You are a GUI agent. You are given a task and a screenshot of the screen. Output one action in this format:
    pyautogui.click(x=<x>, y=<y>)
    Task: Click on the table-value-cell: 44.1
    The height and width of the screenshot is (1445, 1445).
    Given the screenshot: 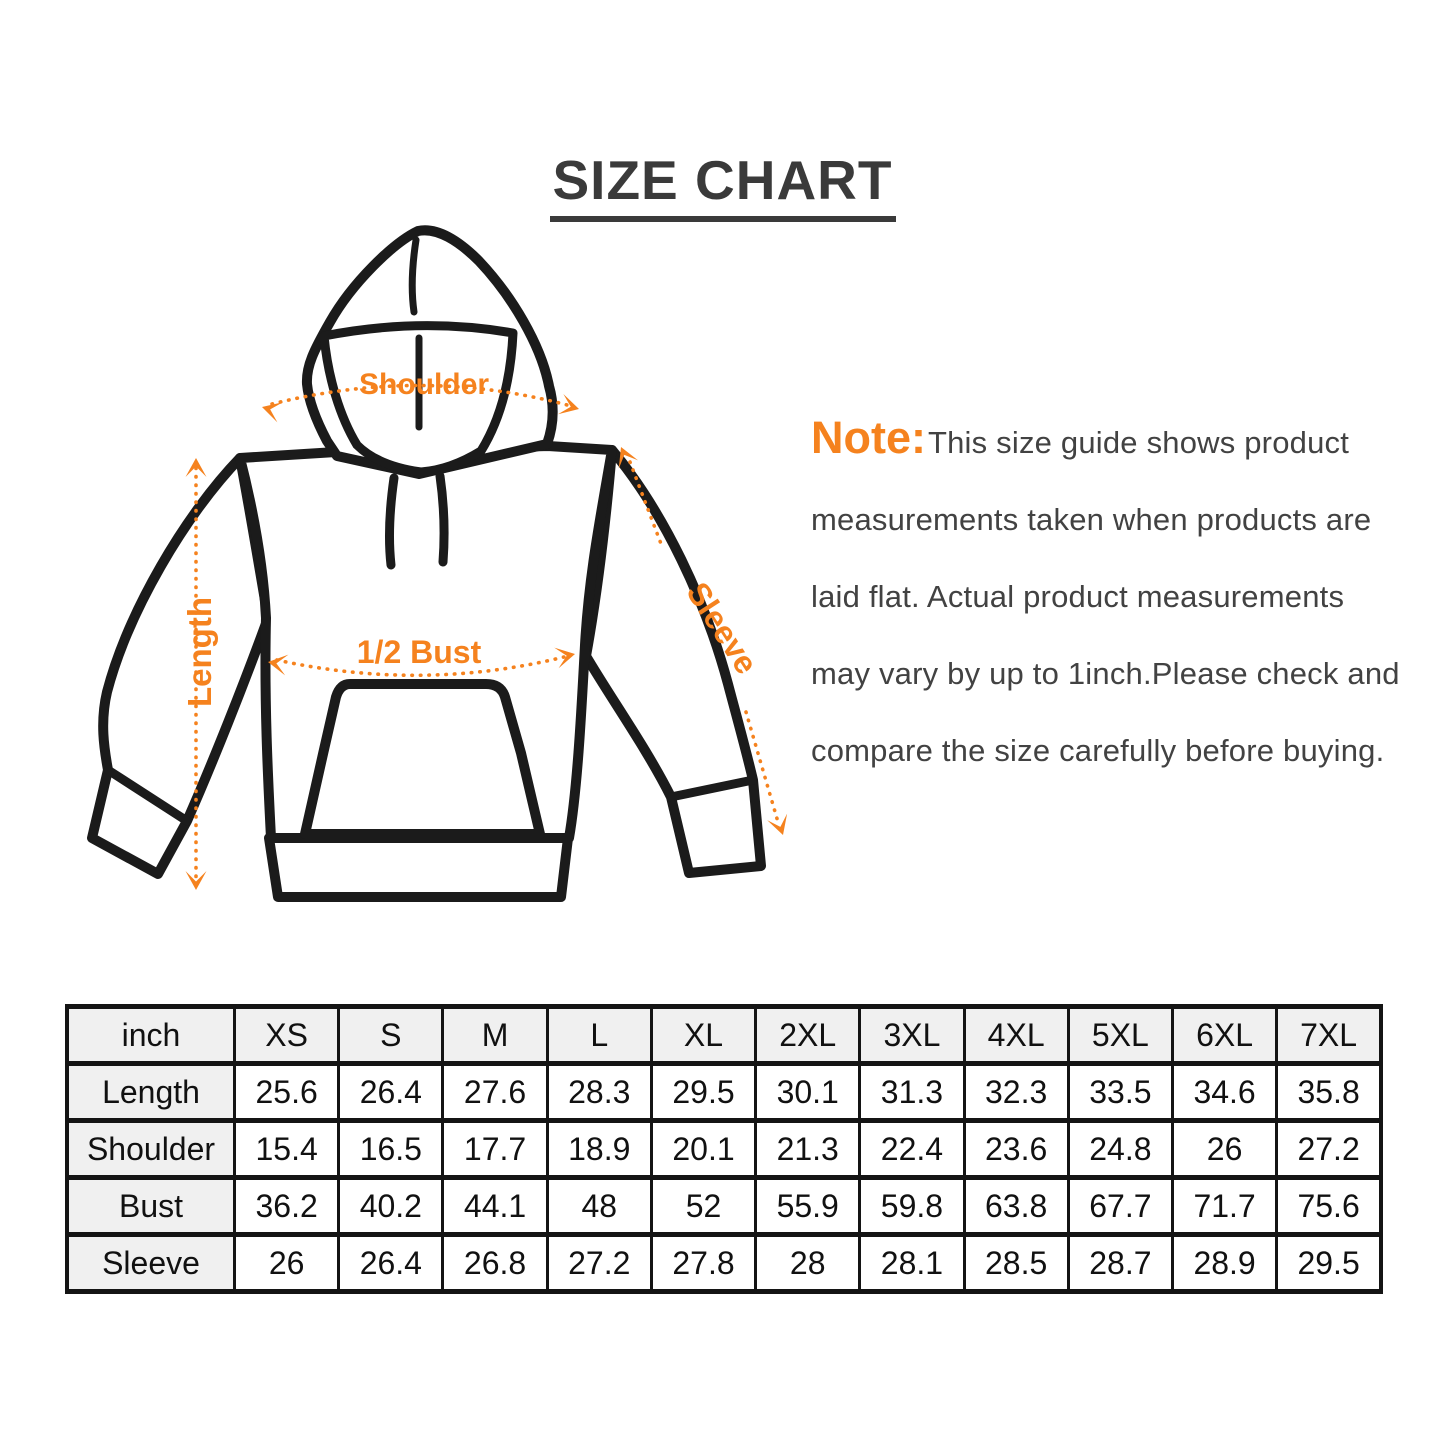 What is the action you would take?
    pyautogui.click(x=495, y=1206)
    